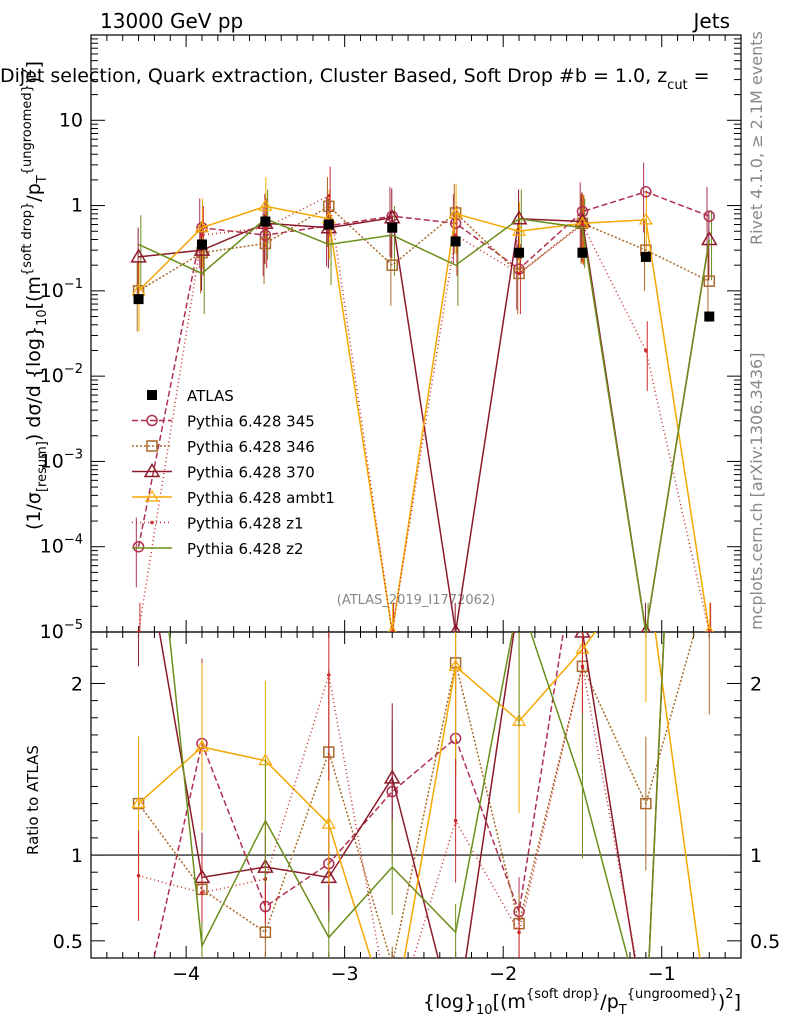 This screenshot has width=786, height=1024. I want to click on process-label: Jets, so click(711, 21).